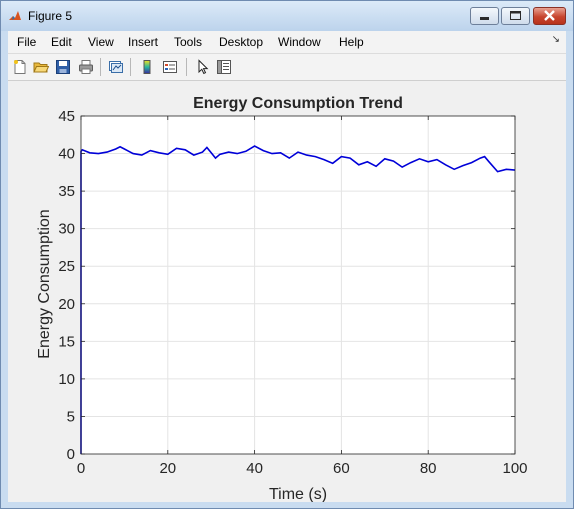 The image size is (574, 509). Describe the element at coordinates (203, 67) in the screenshot. I see `edit-plot-icon` at that location.